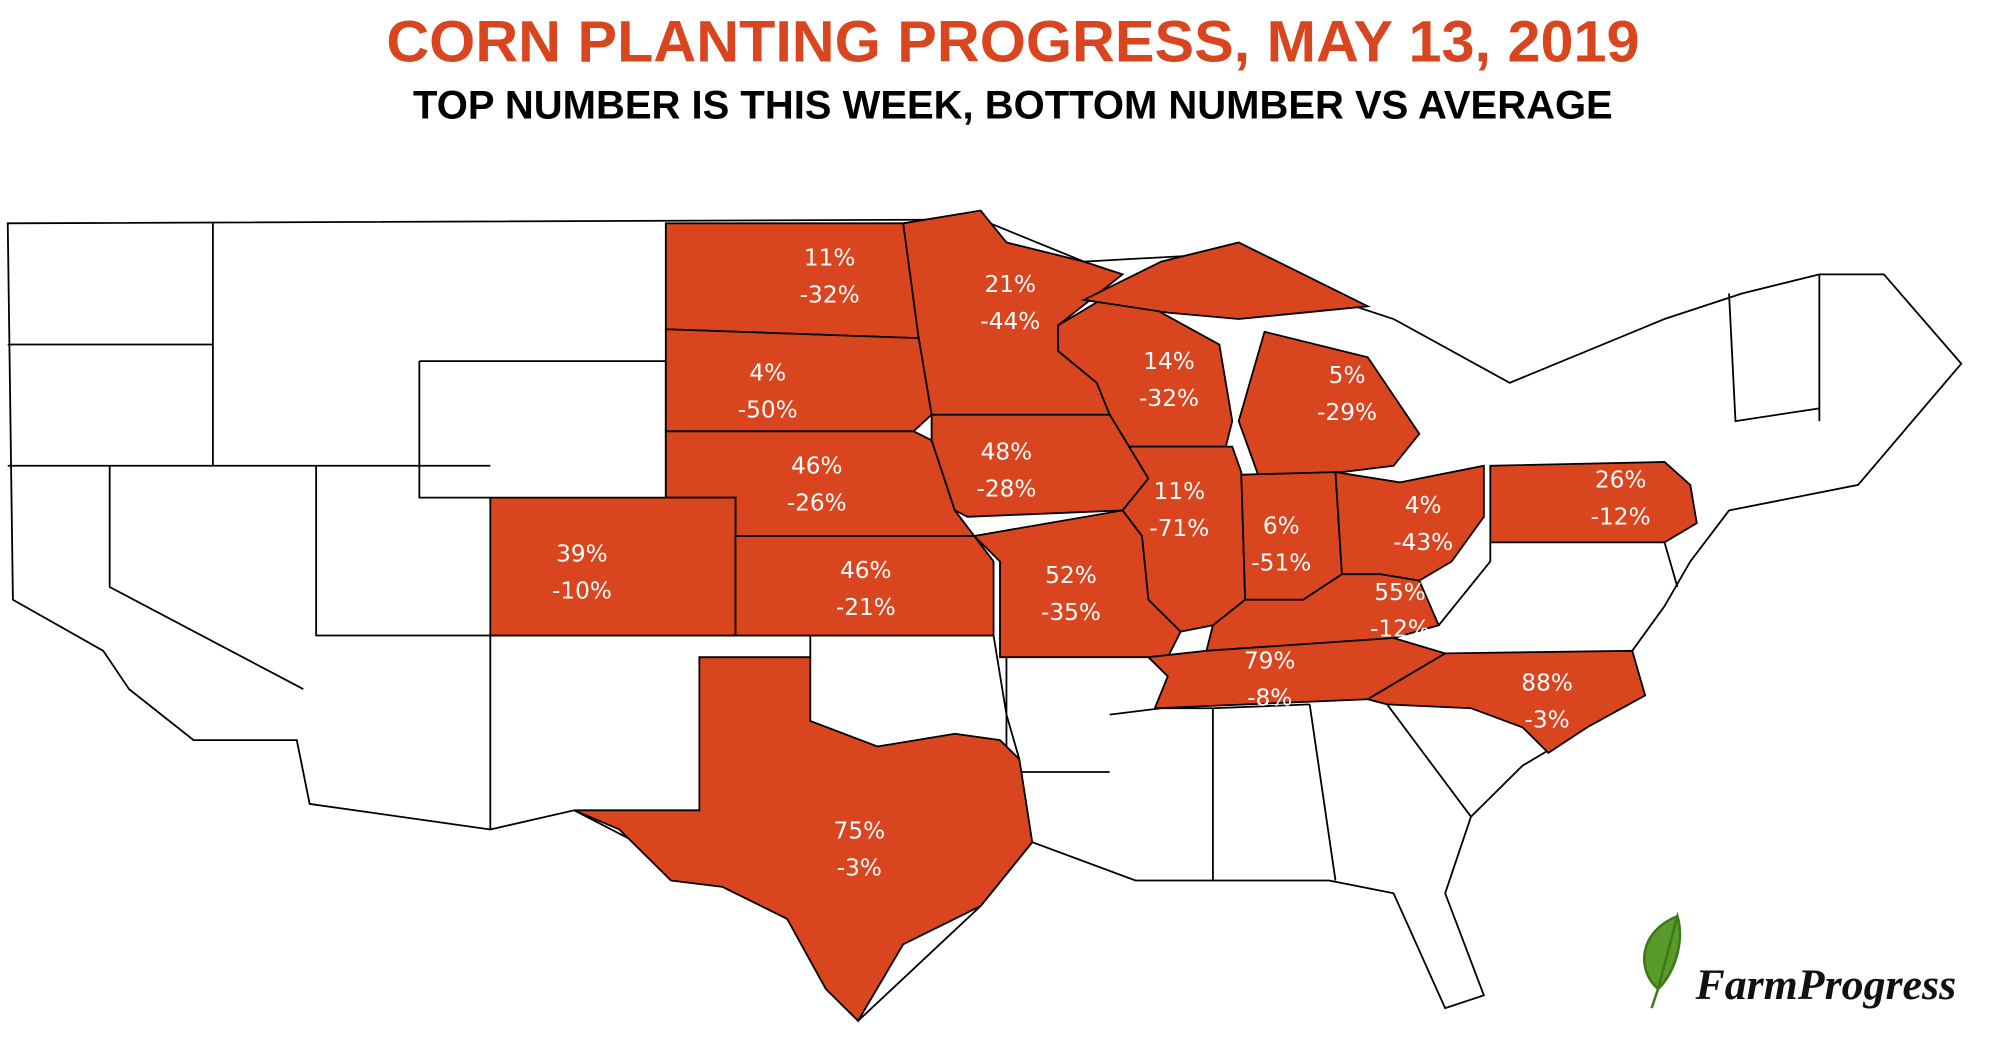  What do you see at coordinates (1071, 613) in the screenshot?
I see `state-vs-average: -35%` at bounding box center [1071, 613].